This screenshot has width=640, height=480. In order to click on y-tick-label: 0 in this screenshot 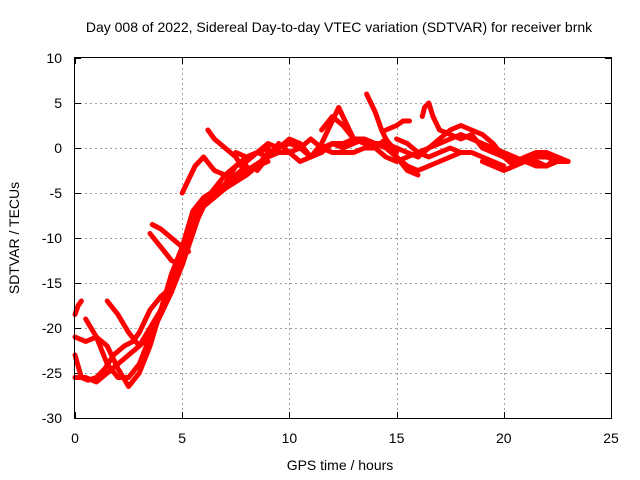, I will do `click(58, 148)`.